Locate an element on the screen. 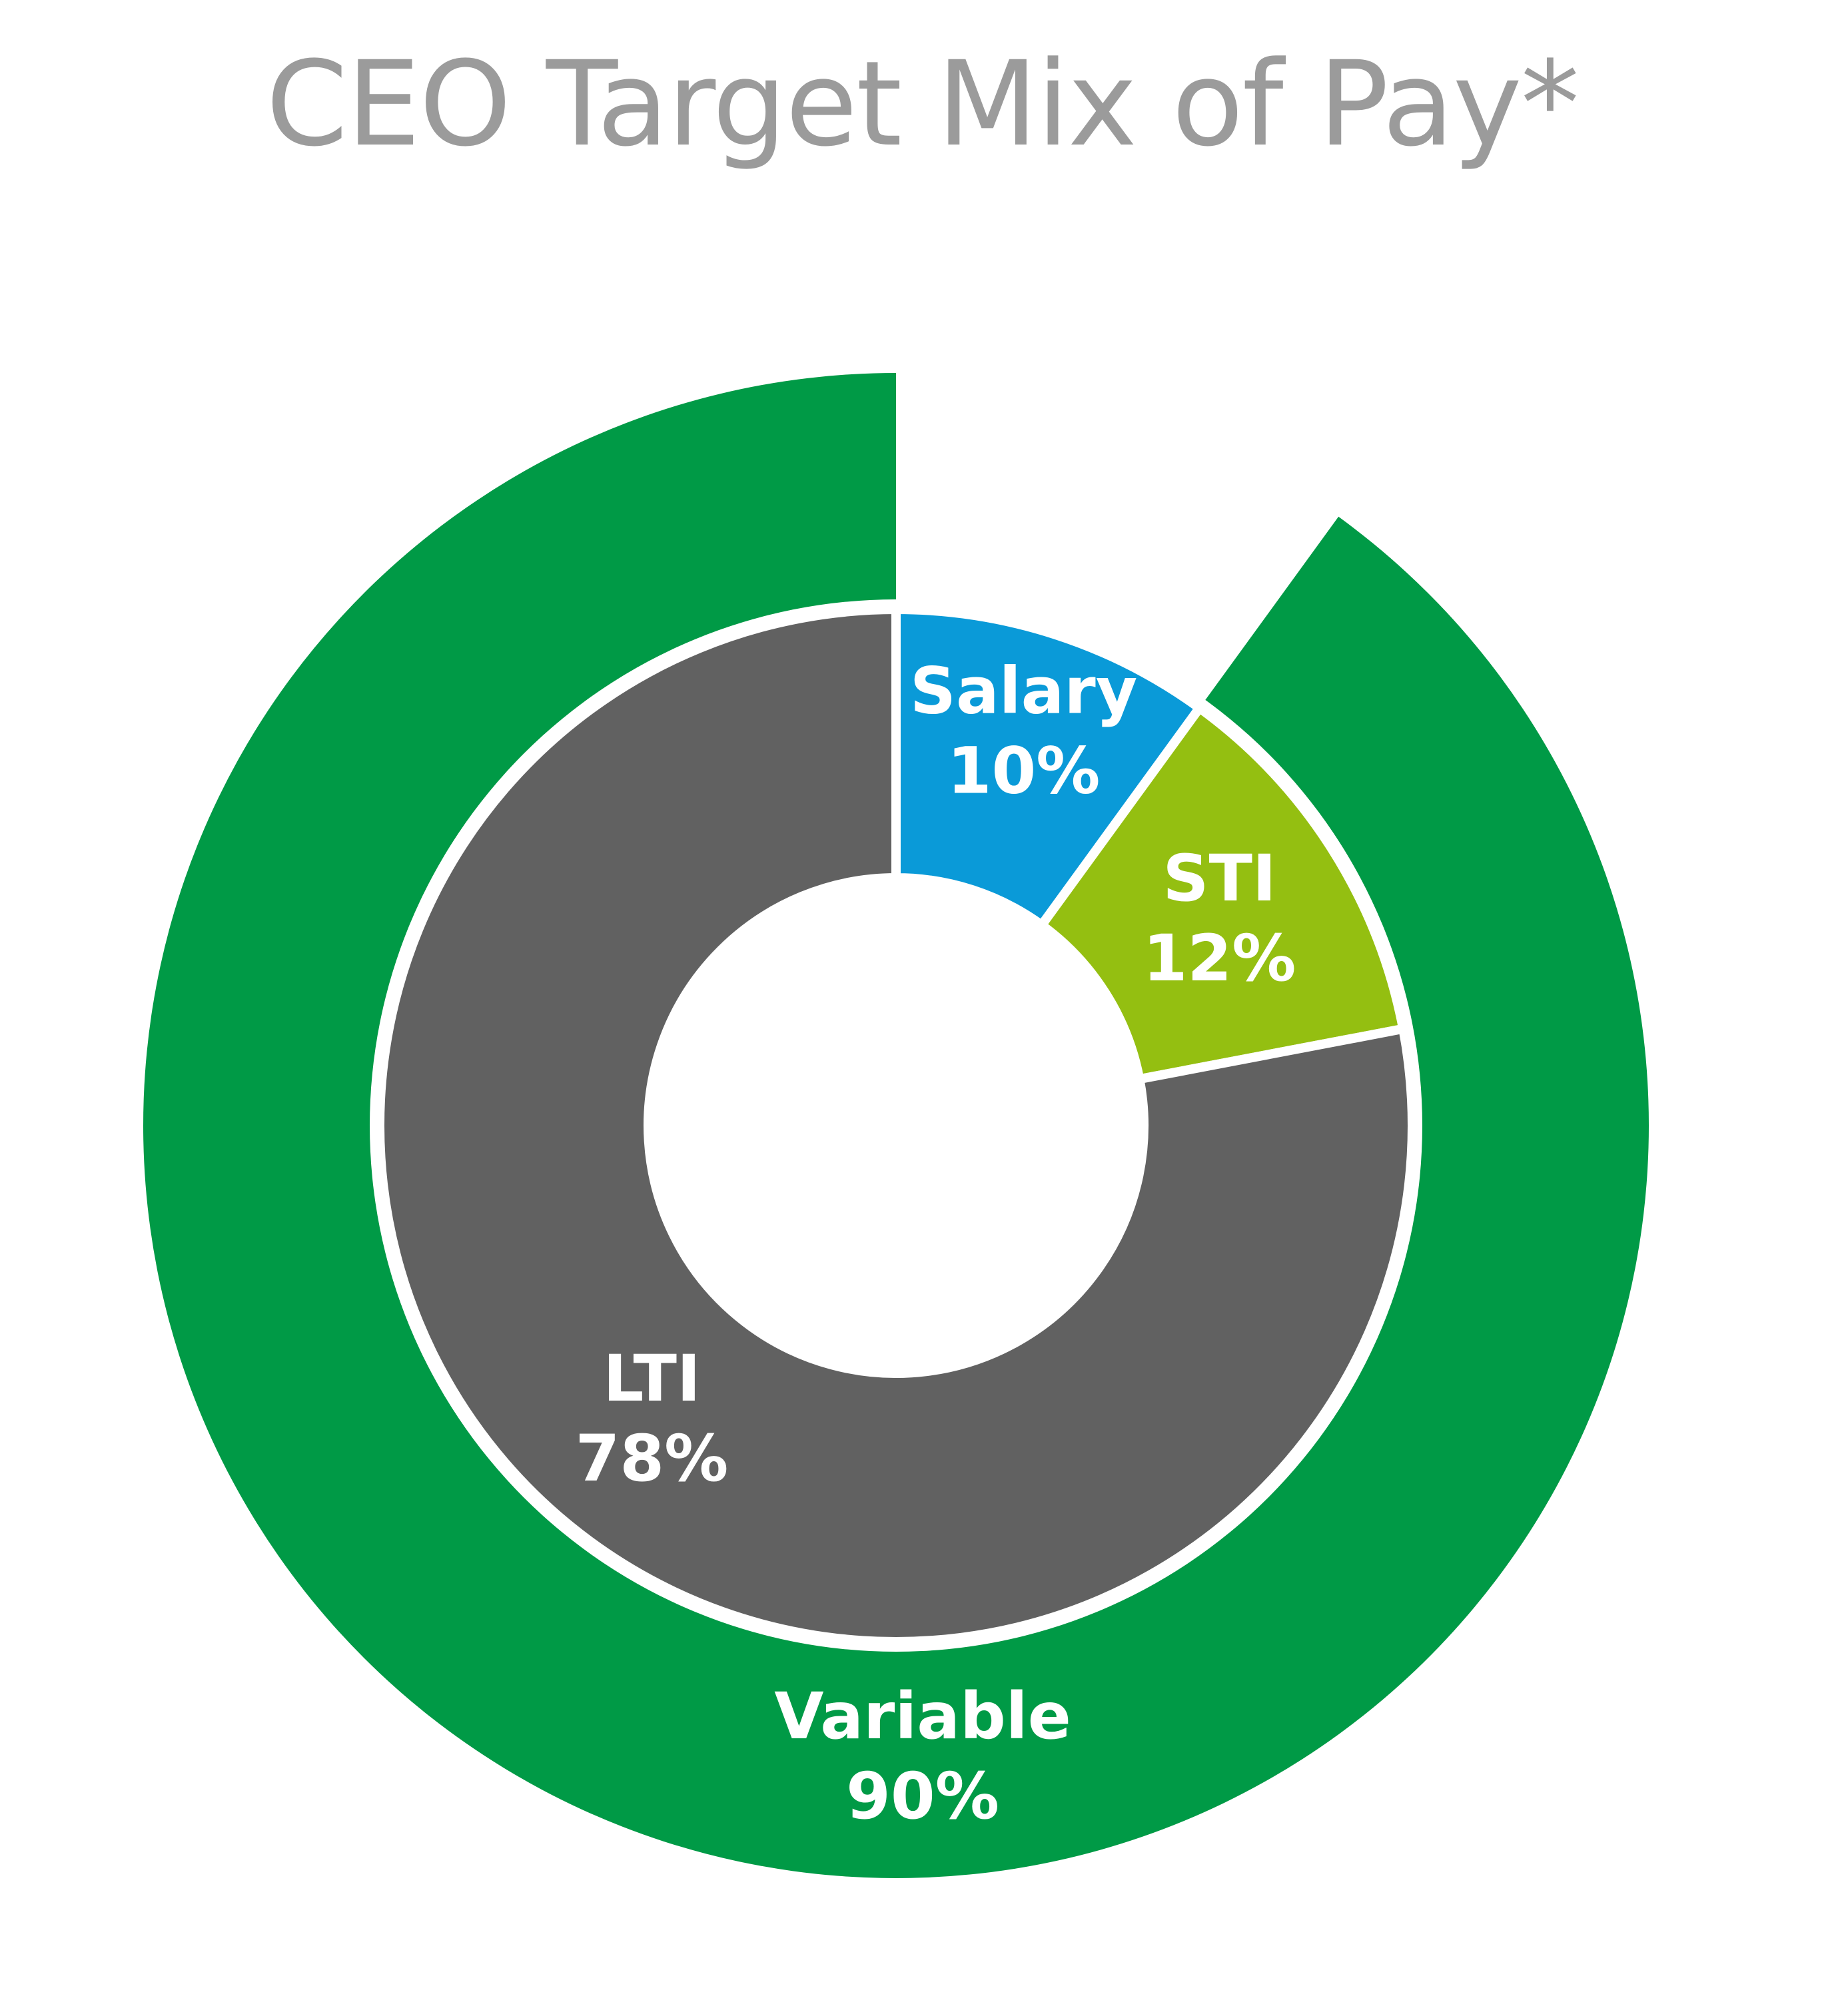 Image resolution: width=1844 pixels, height=2016 pixels. label-salary: Salary 10% is located at coordinates (1024, 730).